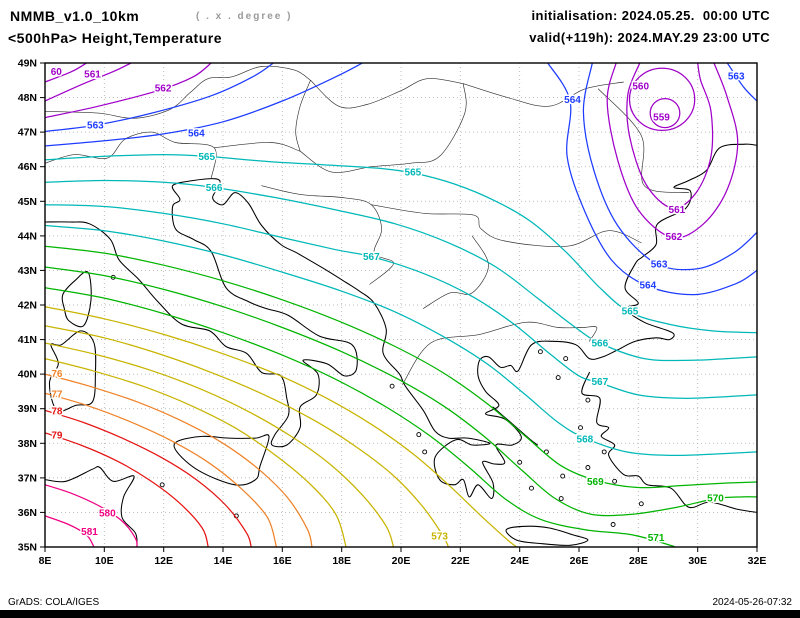 The height and width of the screenshot is (618, 800). I want to click on axis-label-lat: 45N, so click(27, 202).